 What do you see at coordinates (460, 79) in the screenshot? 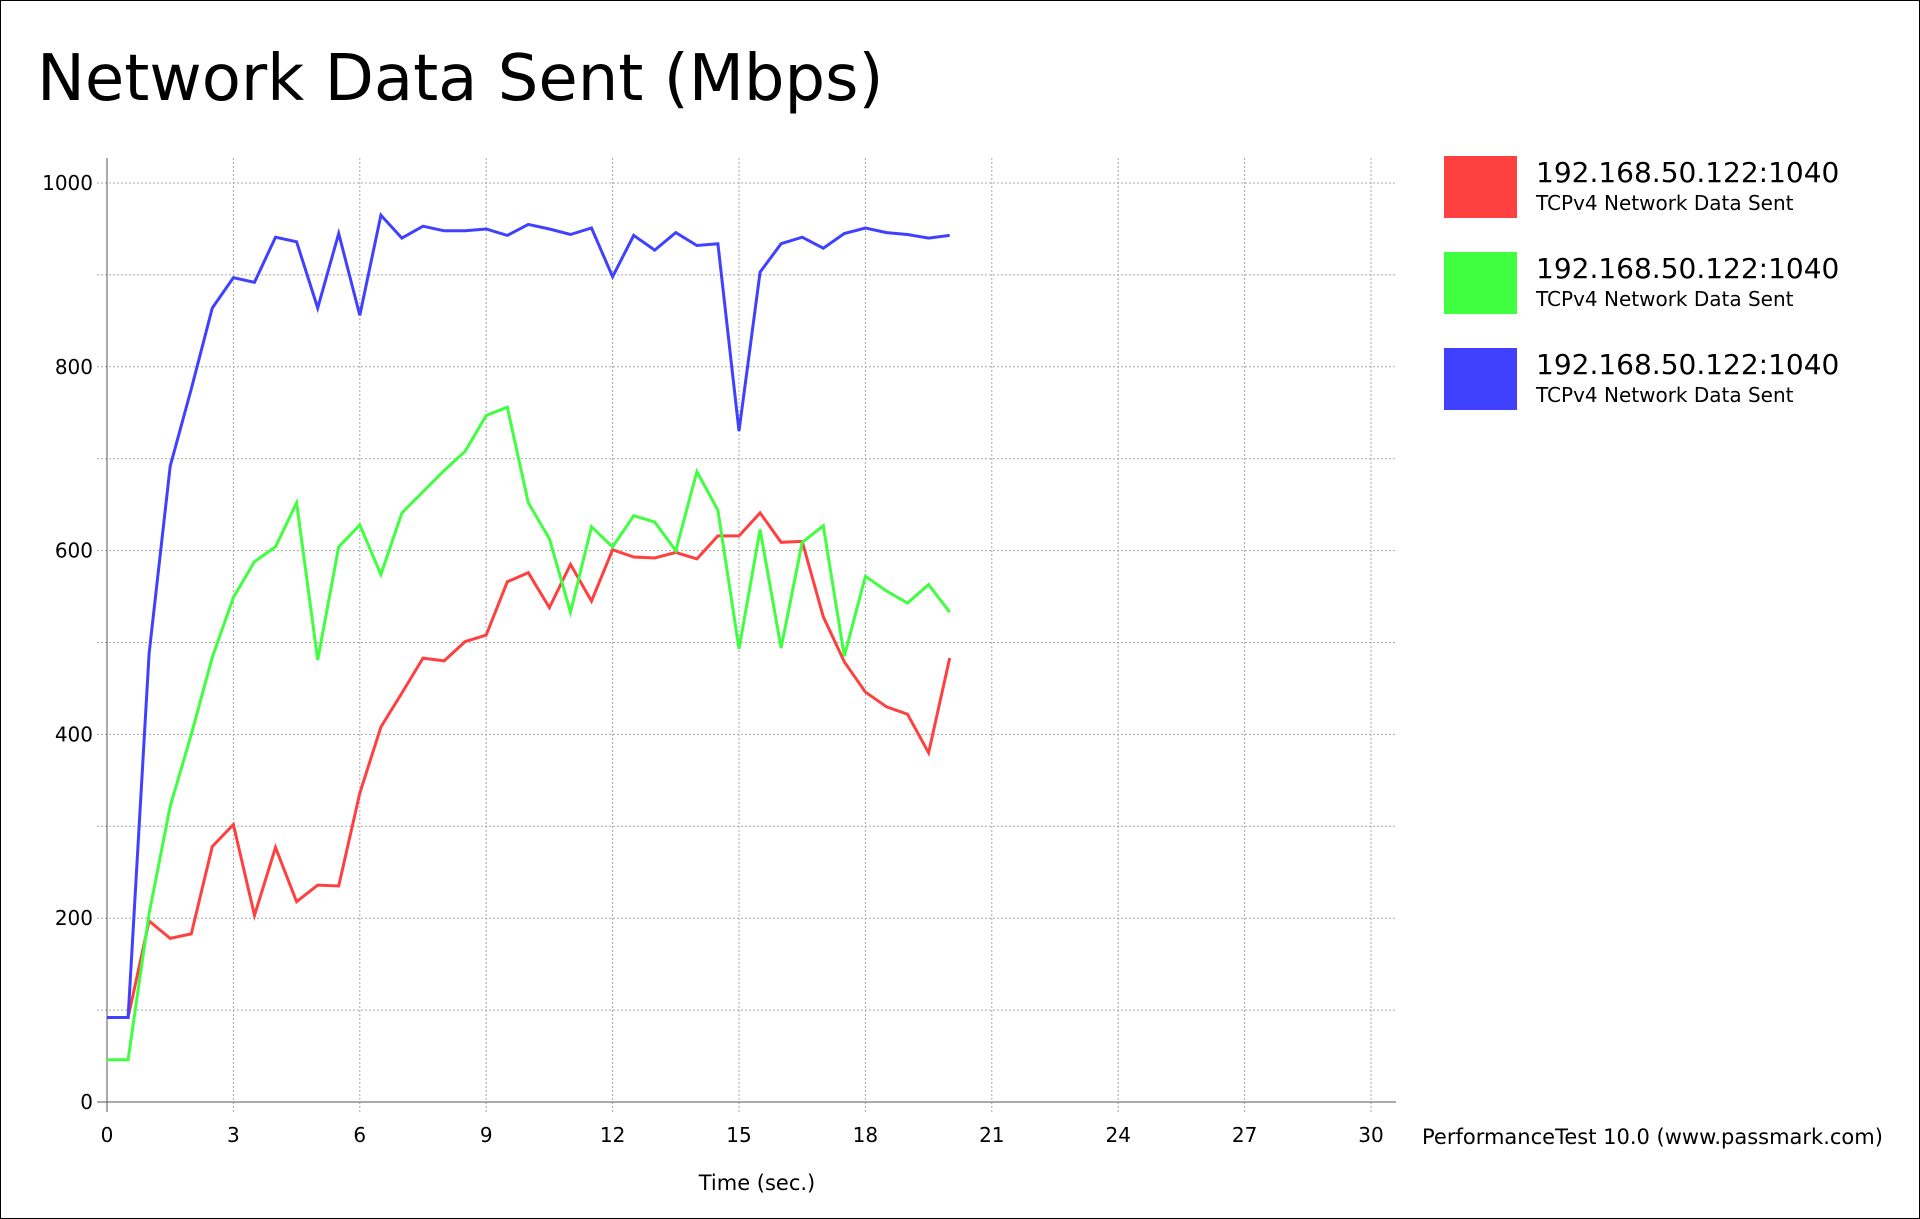
I see `chart-title: Network Data Sent (Mbps)` at bounding box center [460, 79].